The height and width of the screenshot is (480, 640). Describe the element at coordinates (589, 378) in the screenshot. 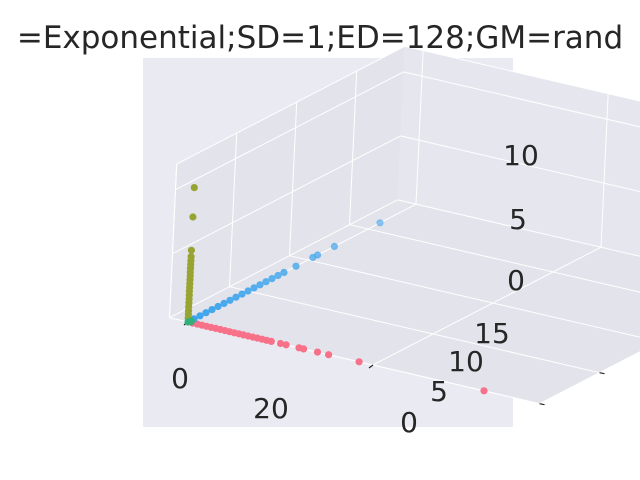

I see `axis-line-y` at that location.